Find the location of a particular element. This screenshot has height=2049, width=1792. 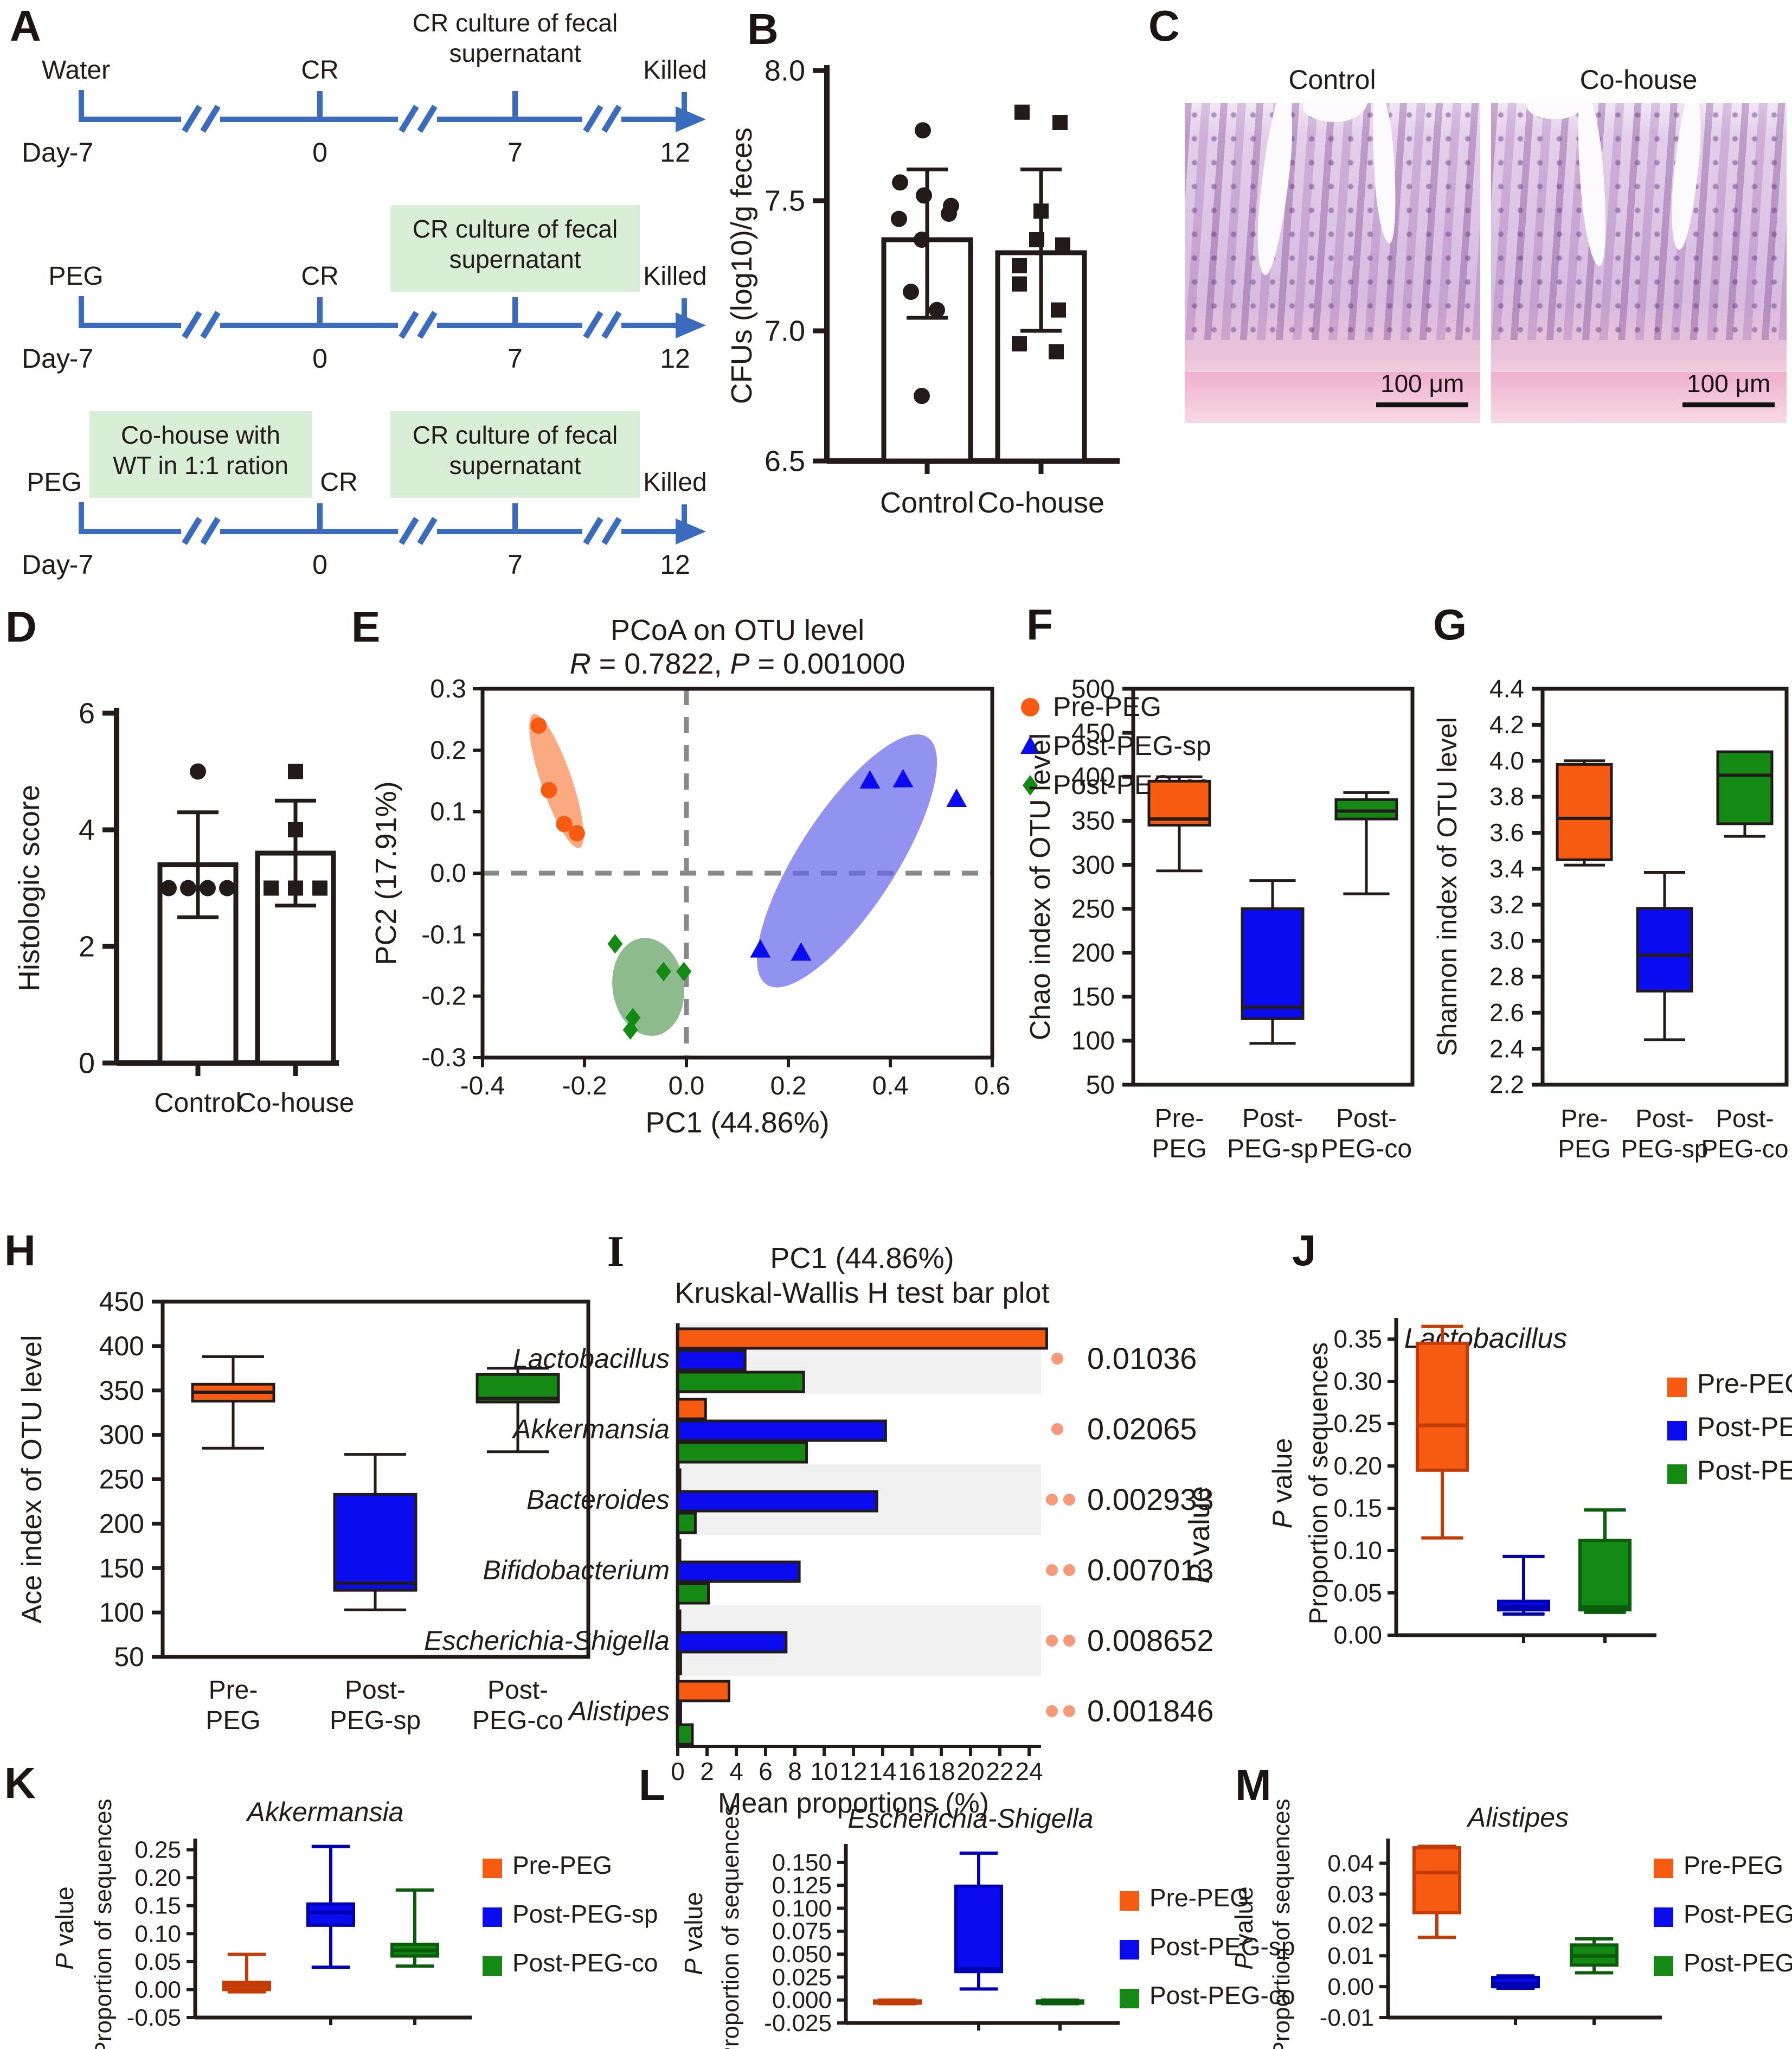

panel-f-letter: F is located at coordinates (1039, 625).